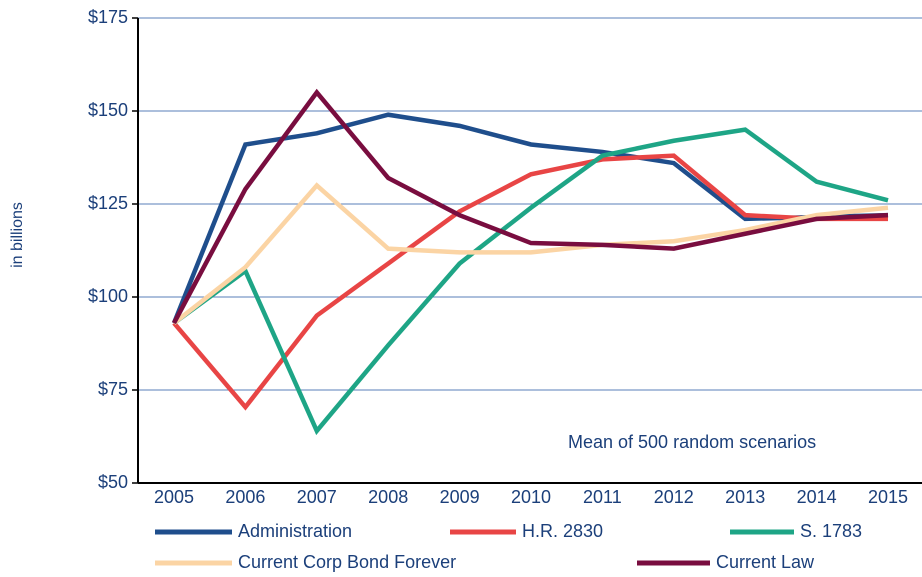  What do you see at coordinates (17, 235) in the screenshot?
I see `y-axis-label: in billions` at bounding box center [17, 235].